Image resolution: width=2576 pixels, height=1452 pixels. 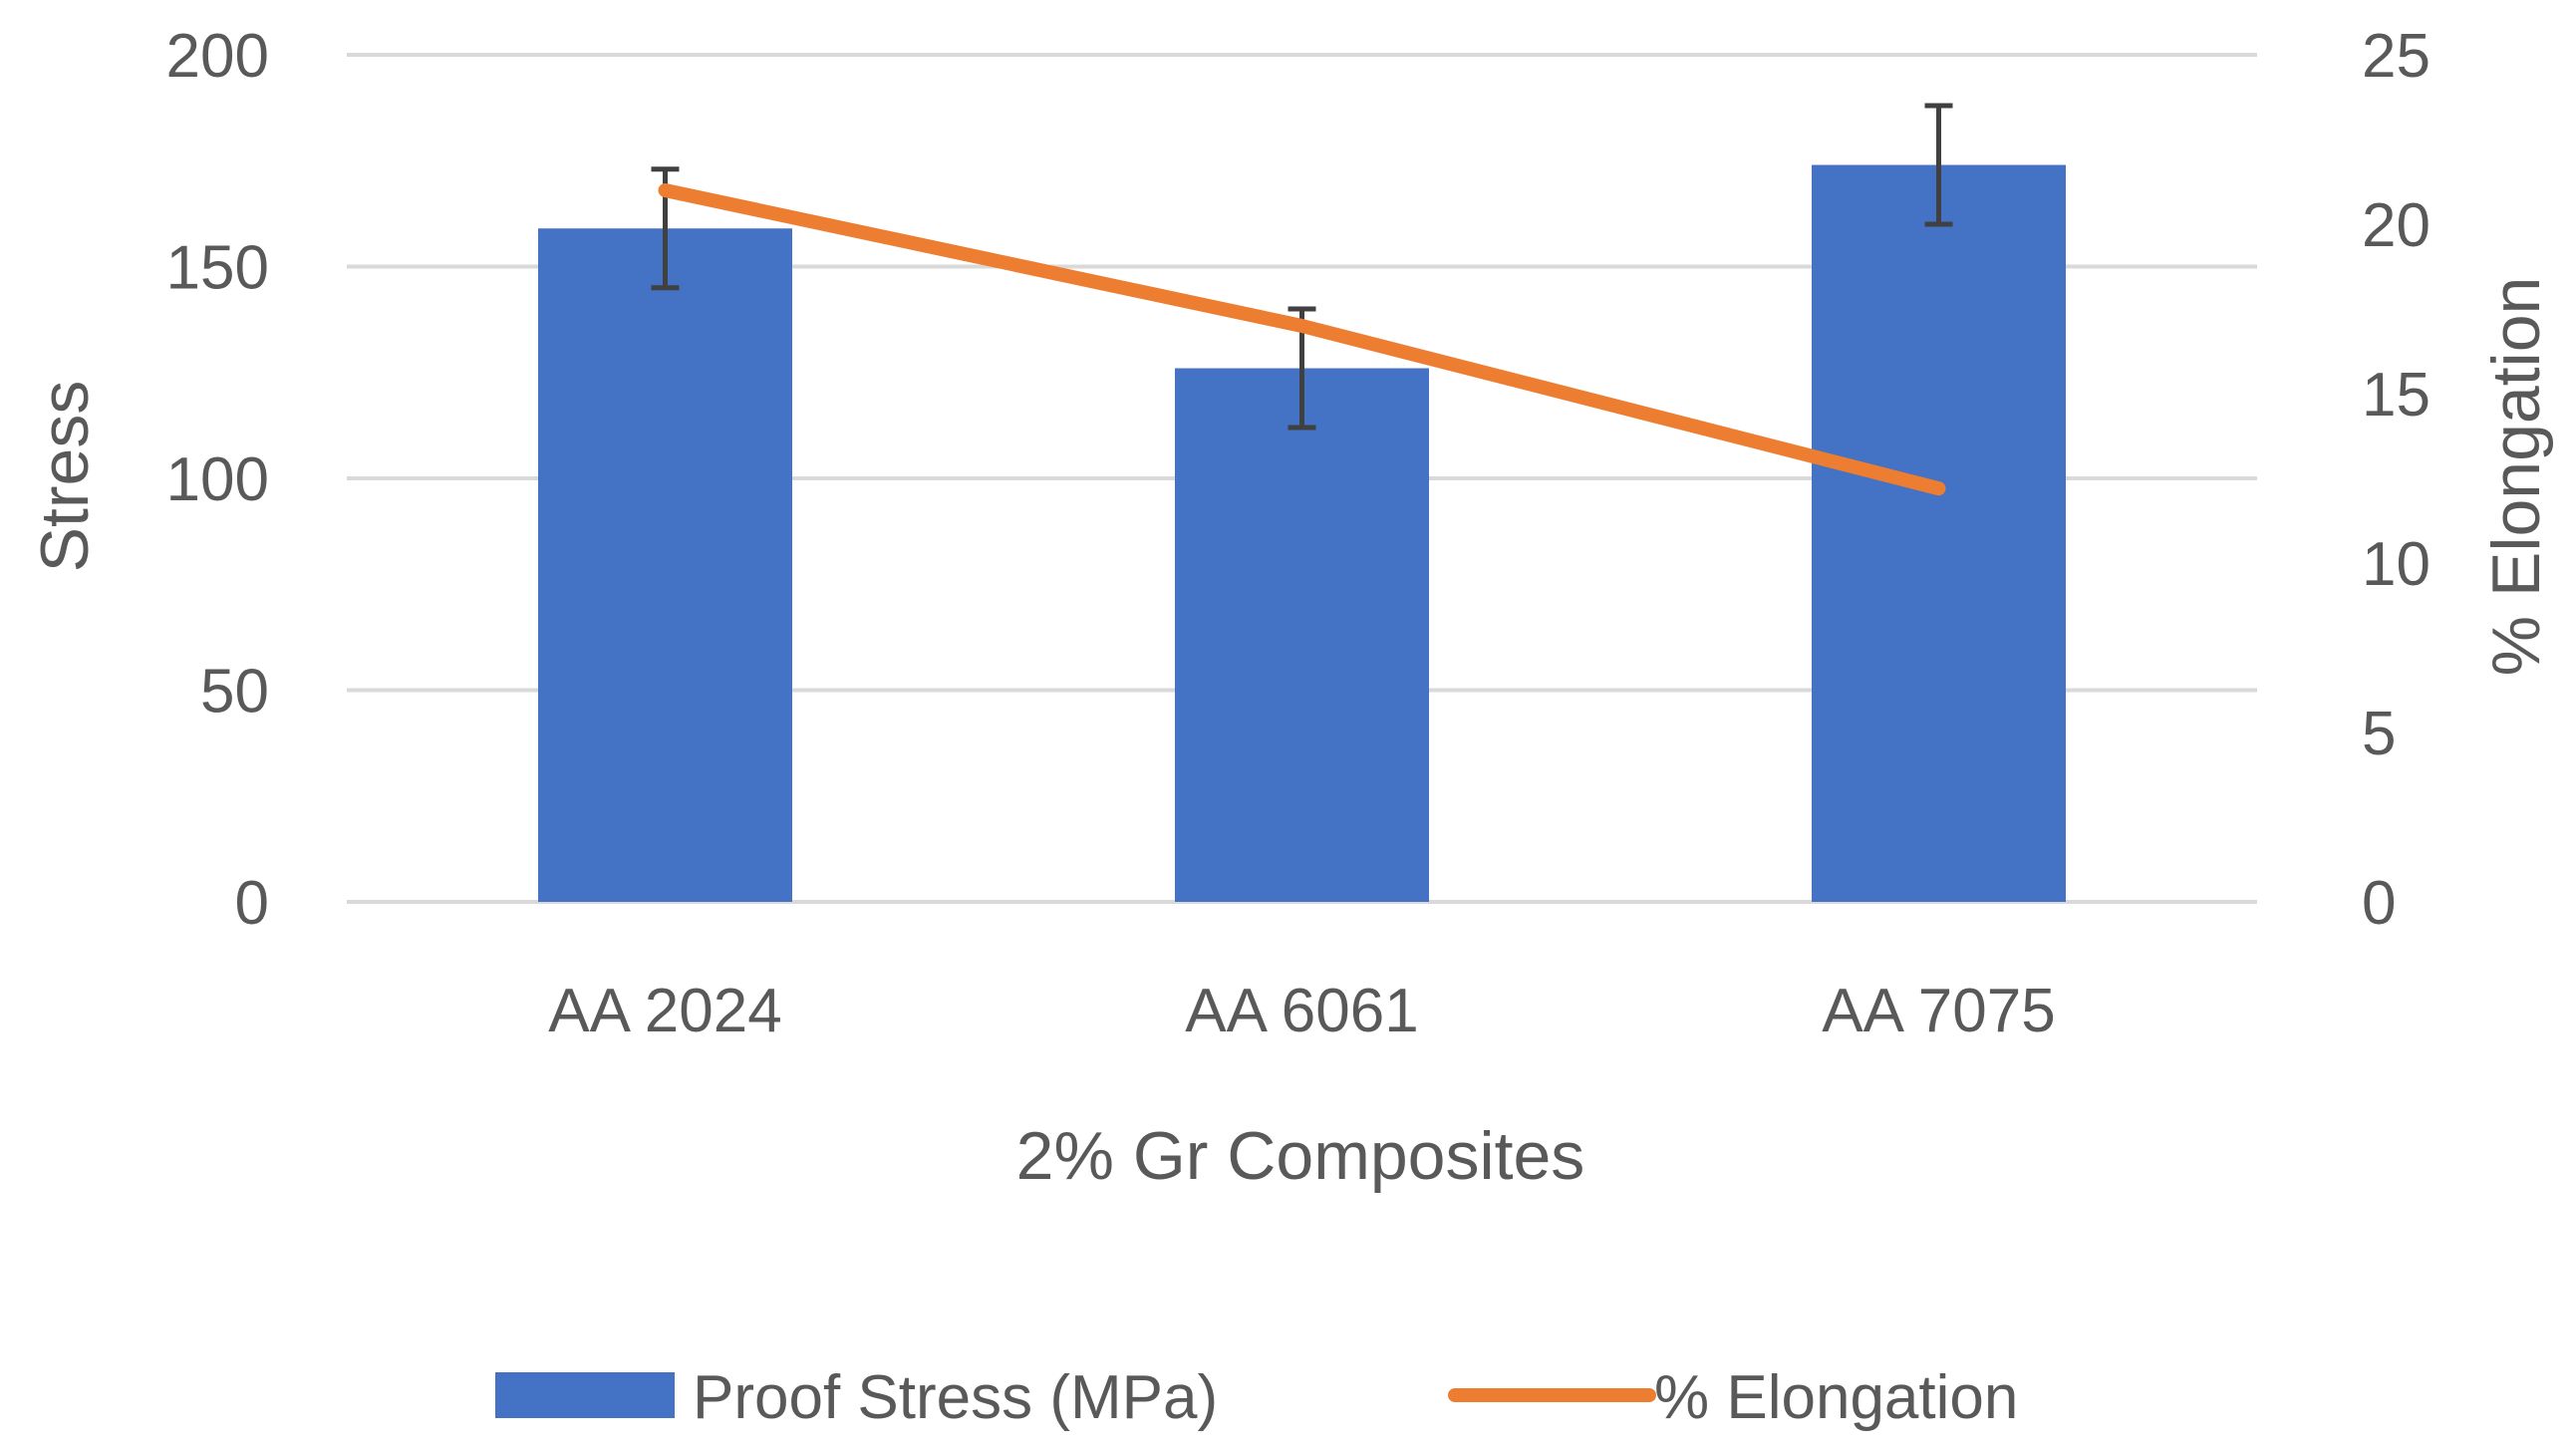 I want to click on y-axis-title: Stress, so click(x=65, y=477).